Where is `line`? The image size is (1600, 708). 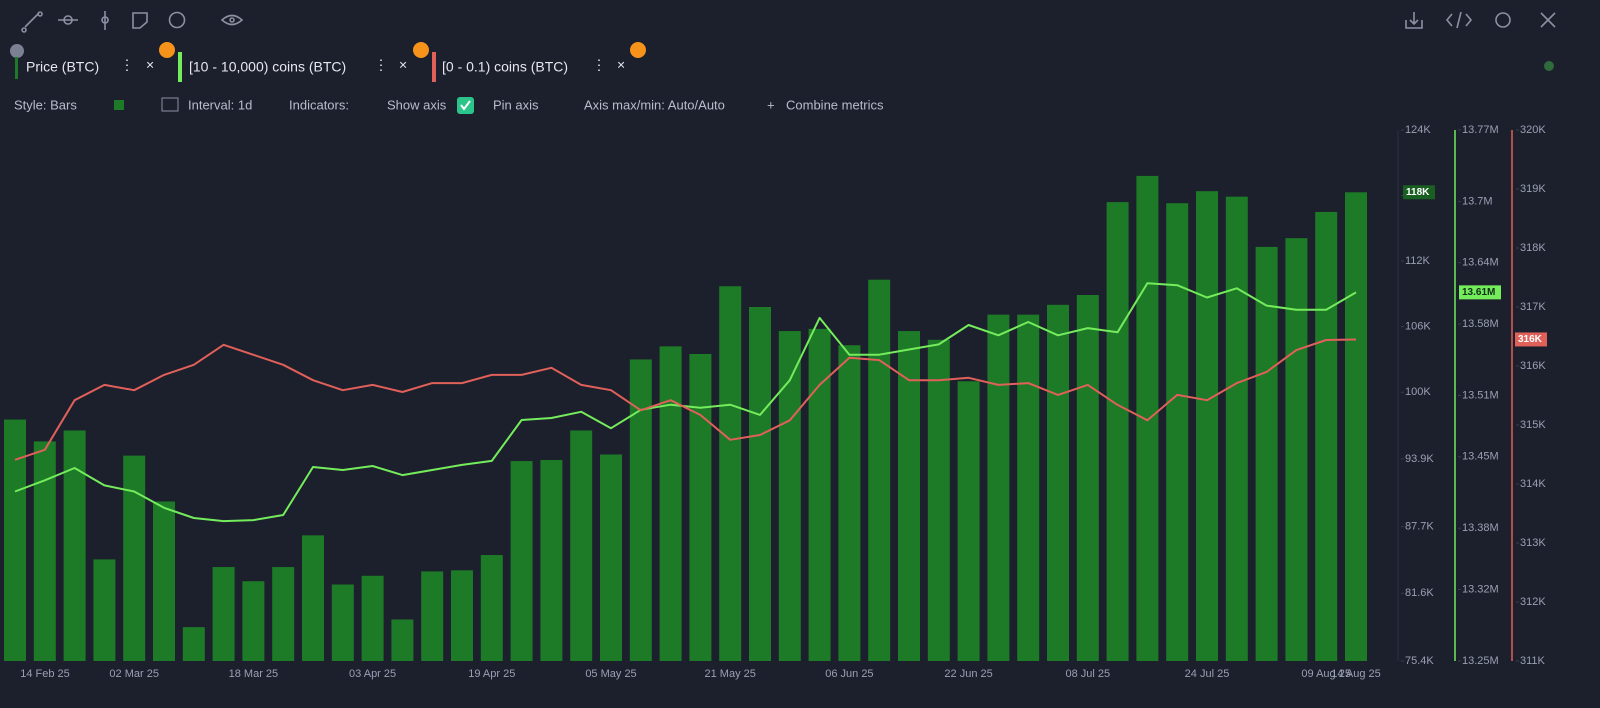 line is located at coordinates (685, 399).